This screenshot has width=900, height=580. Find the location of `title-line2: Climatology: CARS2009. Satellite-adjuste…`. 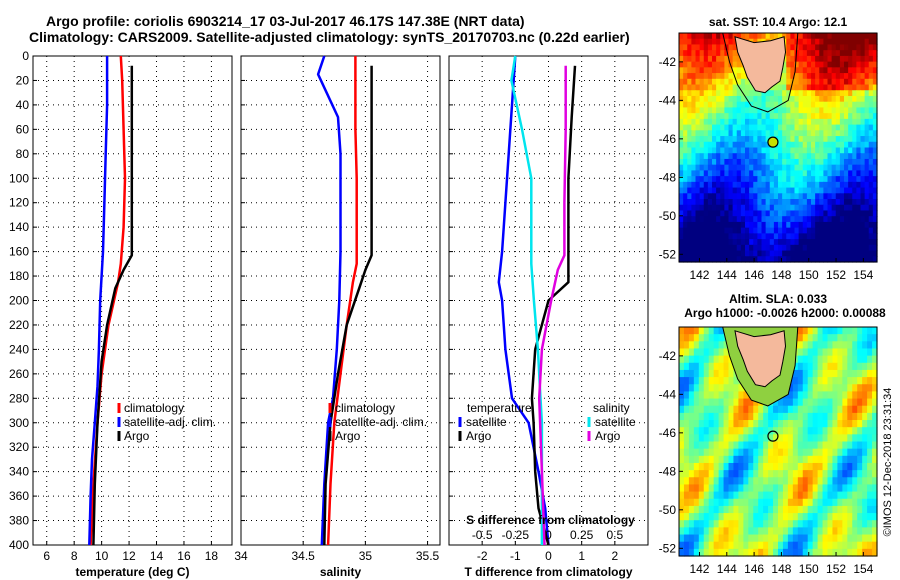

title-line2: Climatology: CARS2009. Satellite-adjuste… is located at coordinates (329, 37).